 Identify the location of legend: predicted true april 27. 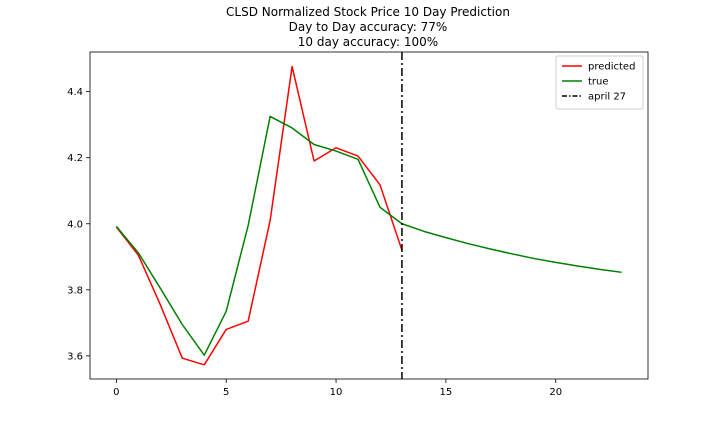
(599, 82).